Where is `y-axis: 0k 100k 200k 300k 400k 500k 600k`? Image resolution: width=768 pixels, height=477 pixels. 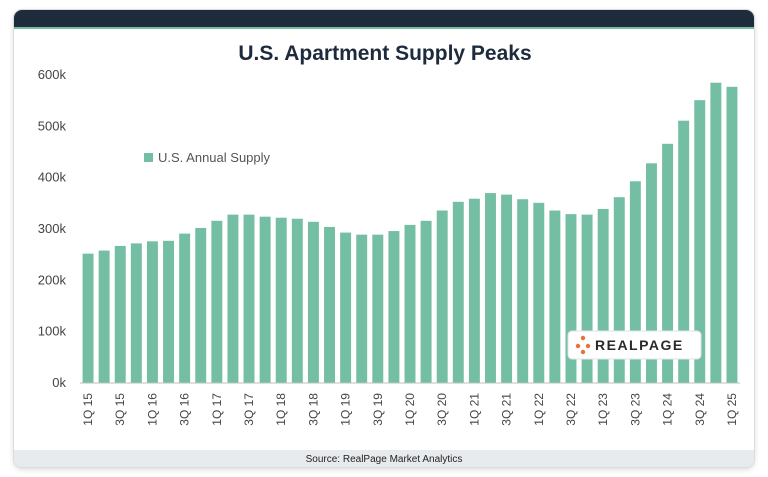
y-axis: 0k 100k 200k 300k 400k 500k 600k is located at coordinates (52, 228).